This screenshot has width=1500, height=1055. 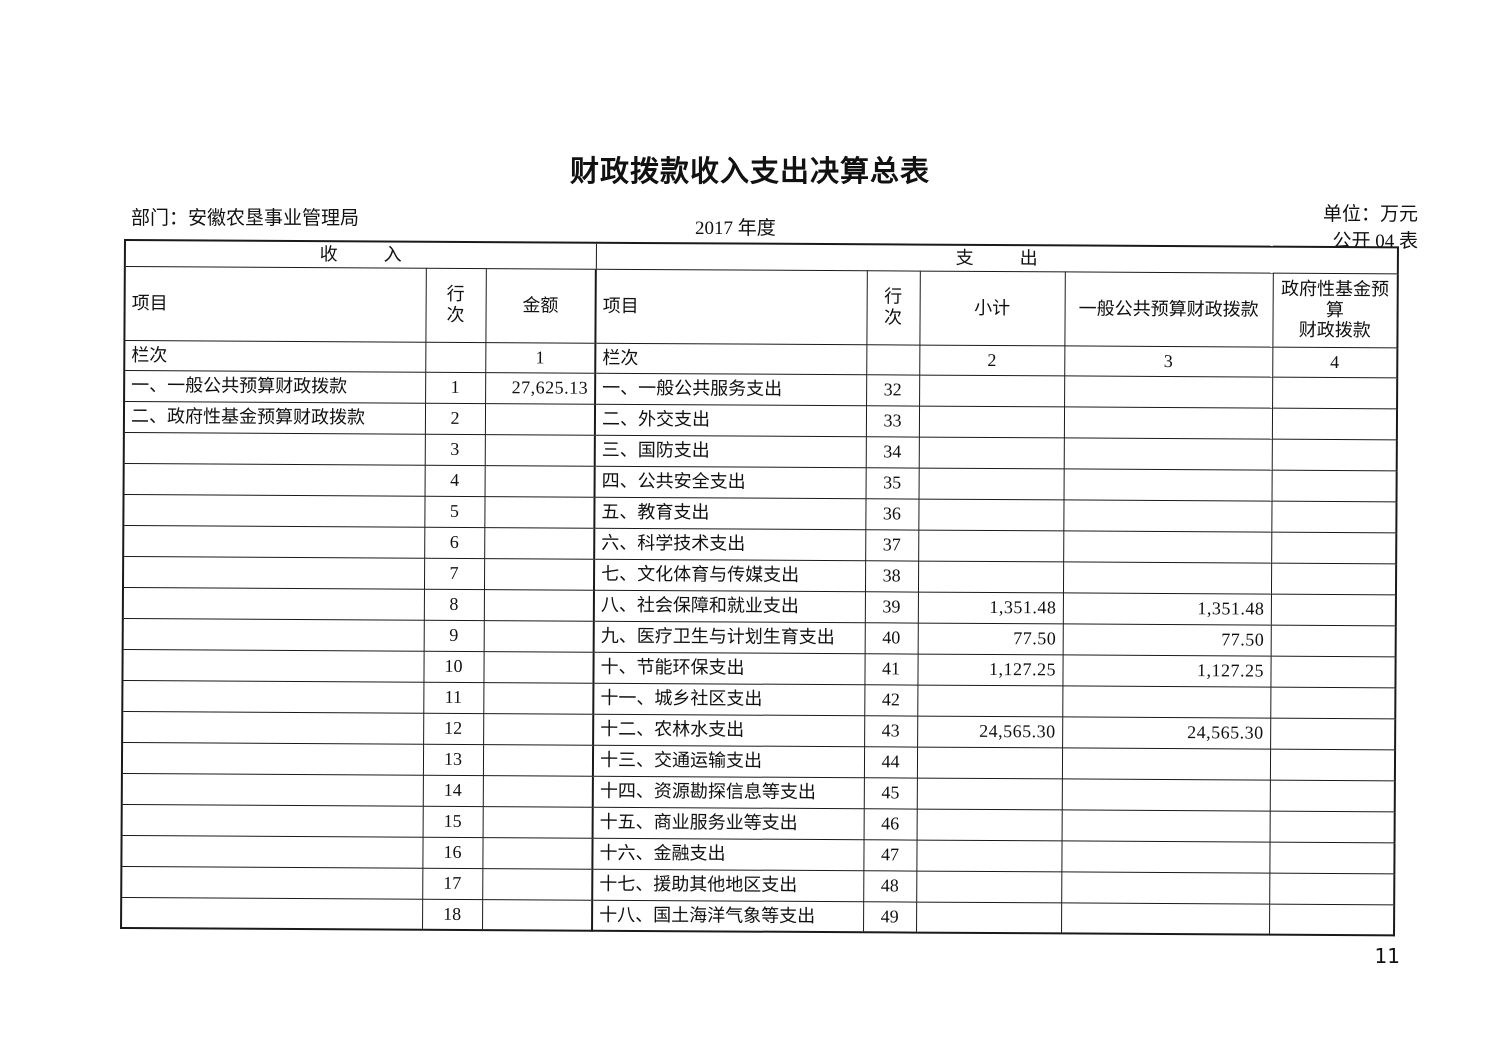 What do you see at coordinates (749, 171) in the screenshot?
I see `page-title: 财政拨款收入支出决算总表` at bounding box center [749, 171].